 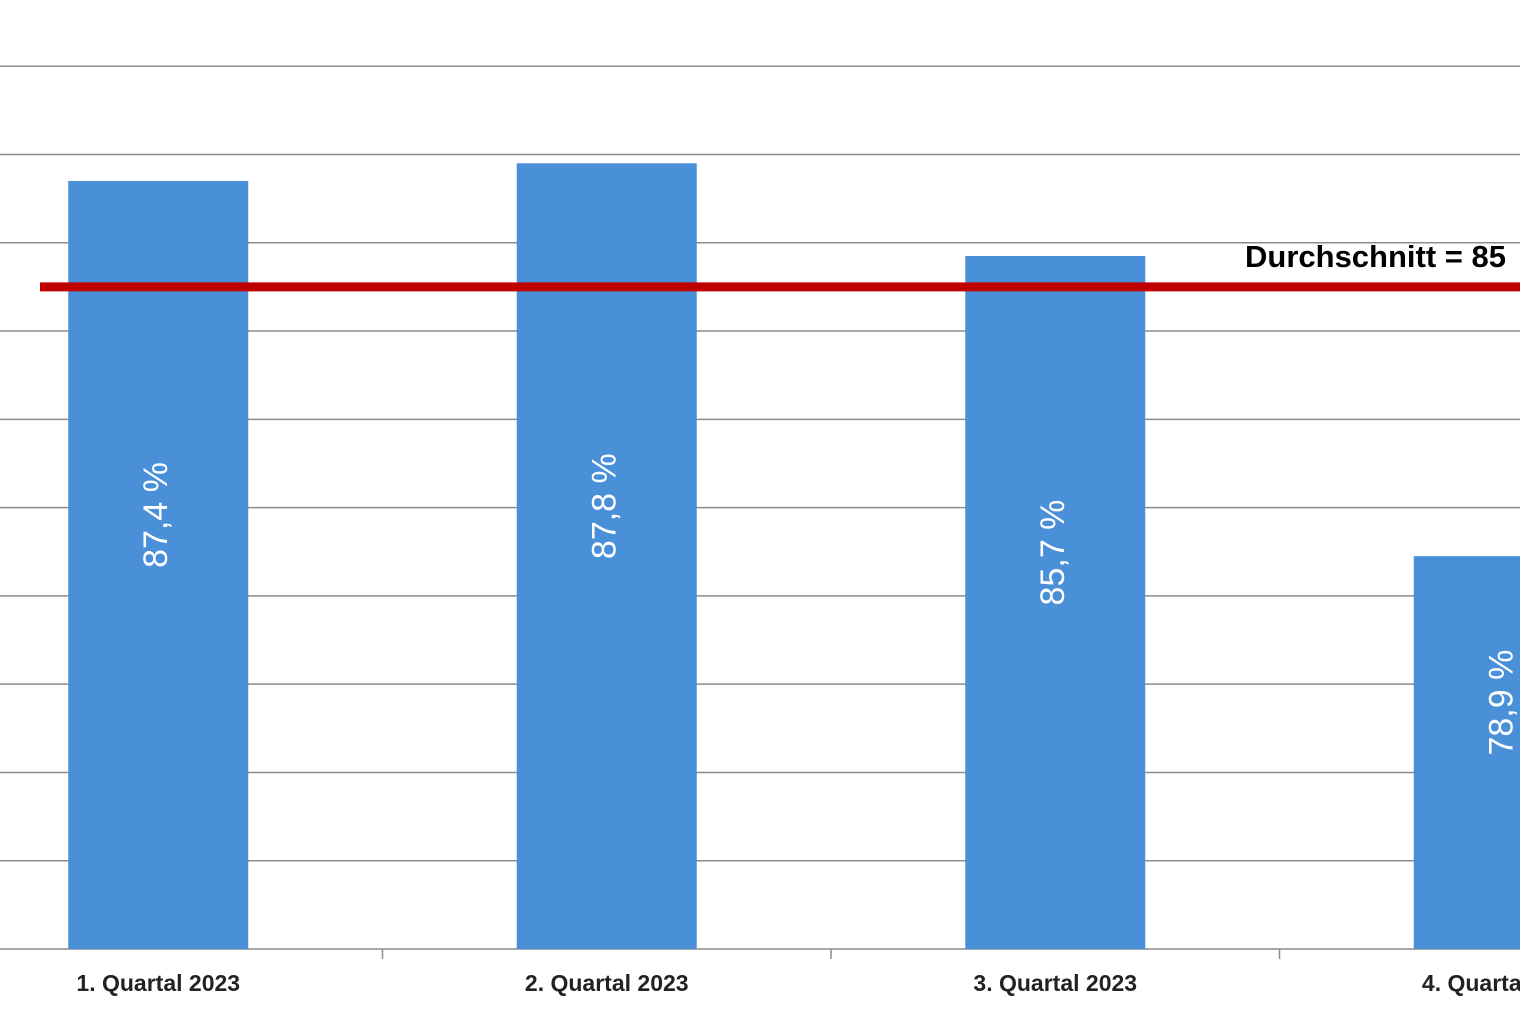 What do you see at coordinates (1471, 983) in the screenshot?
I see `x-tick-label: 4. Quartal 2023` at bounding box center [1471, 983].